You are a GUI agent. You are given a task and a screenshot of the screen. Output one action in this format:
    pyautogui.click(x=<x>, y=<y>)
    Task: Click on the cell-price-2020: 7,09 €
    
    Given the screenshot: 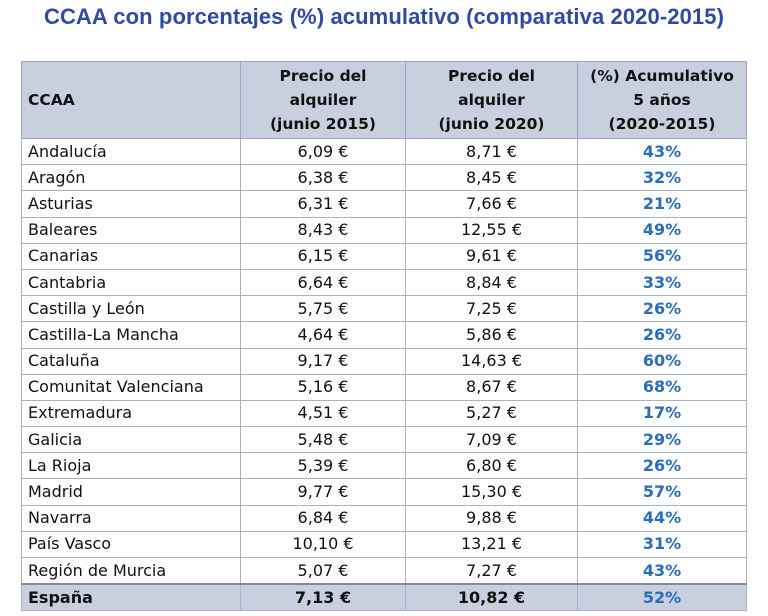 What is the action you would take?
    pyautogui.click(x=491, y=440)
    